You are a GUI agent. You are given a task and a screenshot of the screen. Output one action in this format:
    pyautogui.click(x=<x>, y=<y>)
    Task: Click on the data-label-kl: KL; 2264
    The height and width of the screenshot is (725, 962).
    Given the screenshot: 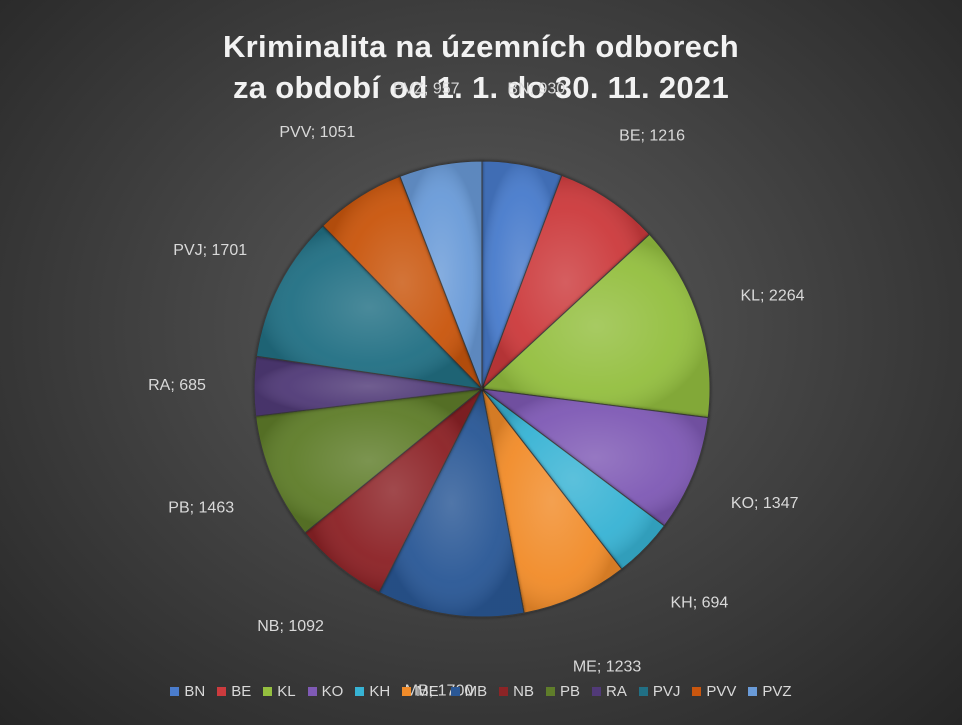 What is the action you would take?
    pyautogui.click(x=772, y=296)
    